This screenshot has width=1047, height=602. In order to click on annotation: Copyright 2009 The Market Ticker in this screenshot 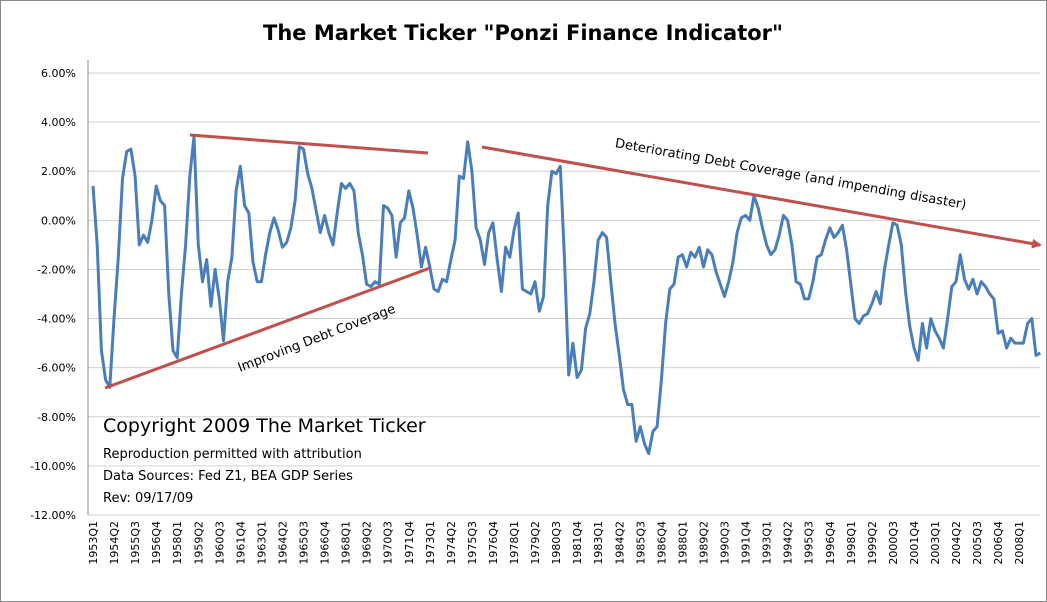, I will do `click(264, 426)`.